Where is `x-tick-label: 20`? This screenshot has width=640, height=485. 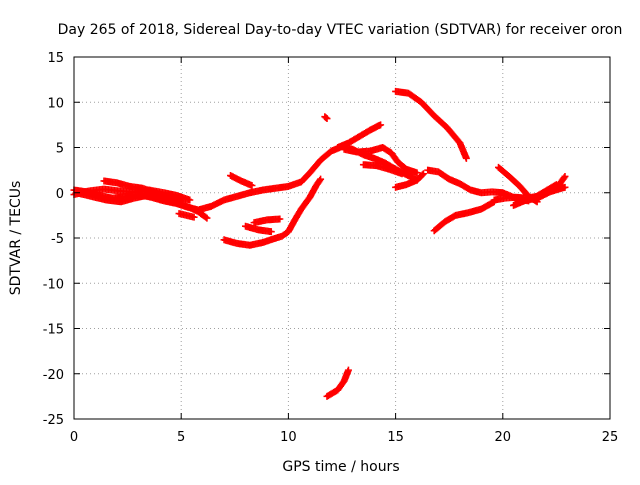 x-tick-label: 20 is located at coordinates (503, 437).